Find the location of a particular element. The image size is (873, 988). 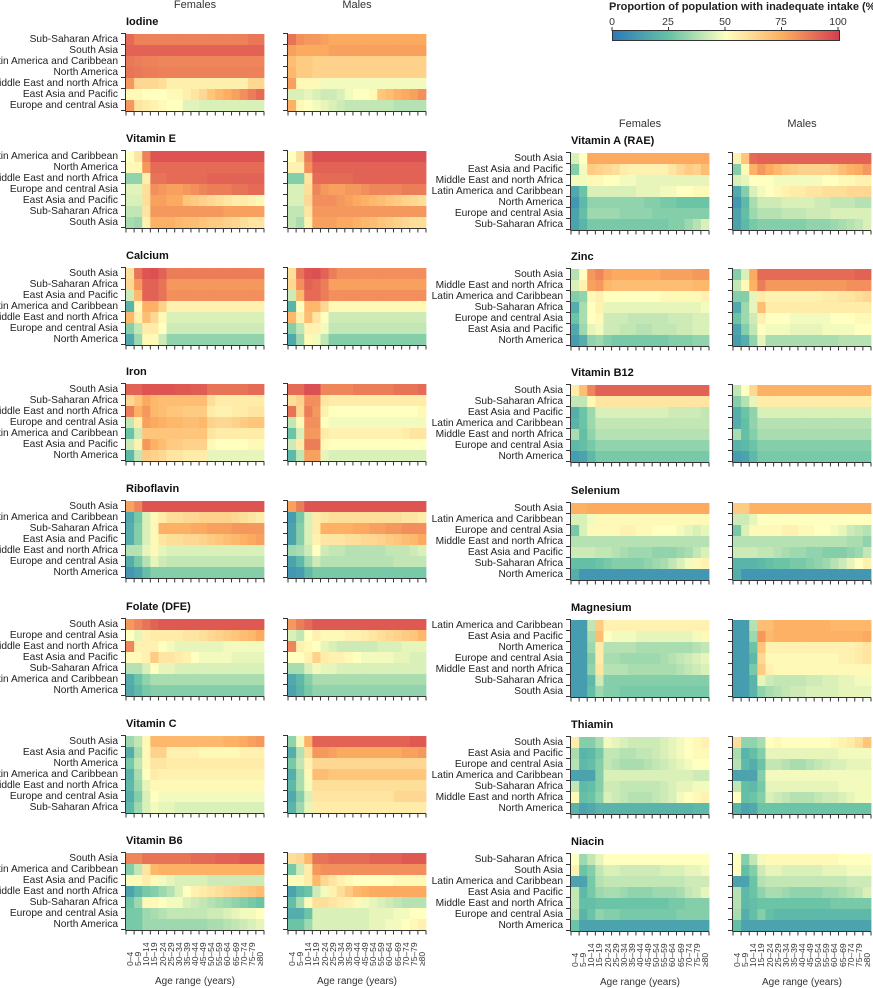

region-label: East Asia and Pacific is located at coordinates (70, 539).